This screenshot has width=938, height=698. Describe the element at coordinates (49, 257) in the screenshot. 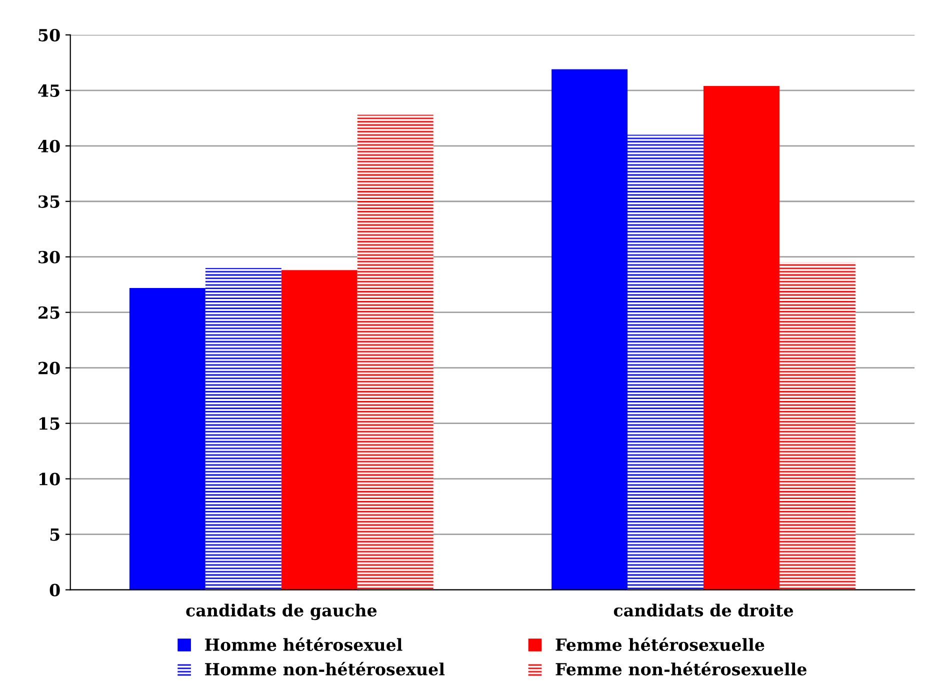

I see `y-tick-label: 30` at that location.